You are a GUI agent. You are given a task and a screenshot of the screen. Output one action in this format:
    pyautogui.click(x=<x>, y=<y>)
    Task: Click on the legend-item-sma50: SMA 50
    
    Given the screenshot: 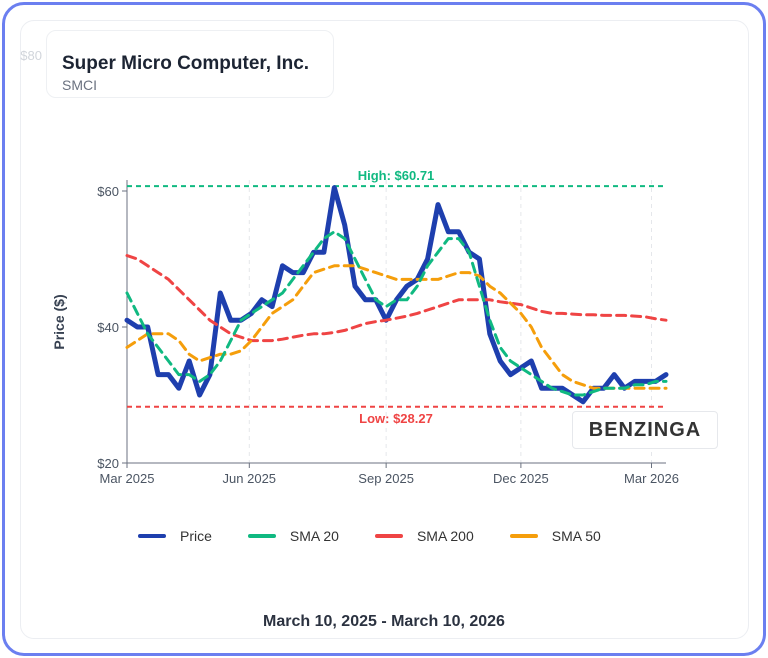 What is the action you would take?
    pyautogui.click(x=555, y=536)
    